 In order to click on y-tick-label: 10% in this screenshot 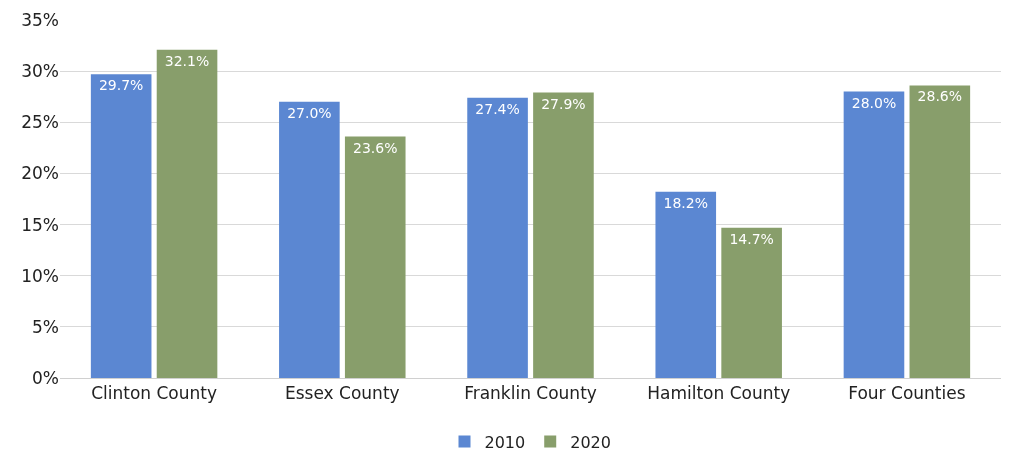, I will do `click(40, 275)`.